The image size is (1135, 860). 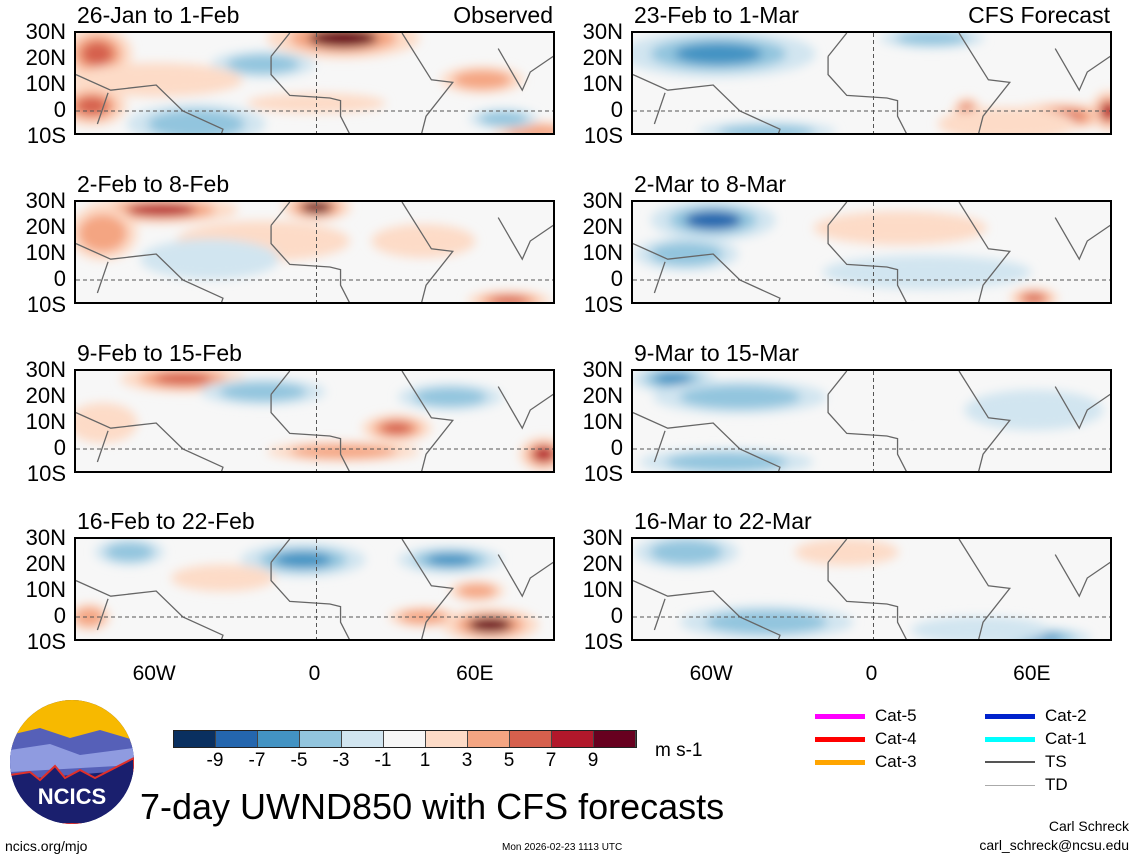 What do you see at coordinates (215, 760) in the screenshot?
I see `colorbar-tick-label: -9` at bounding box center [215, 760].